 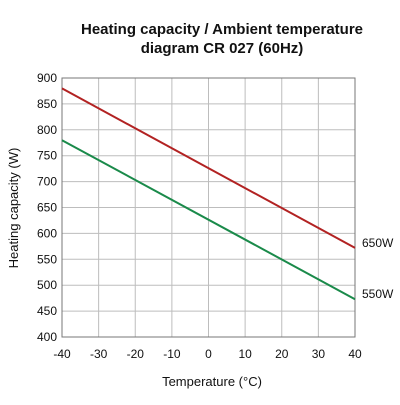 What do you see at coordinates (245, 354) in the screenshot?
I see `x-tick-label: 10` at bounding box center [245, 354].